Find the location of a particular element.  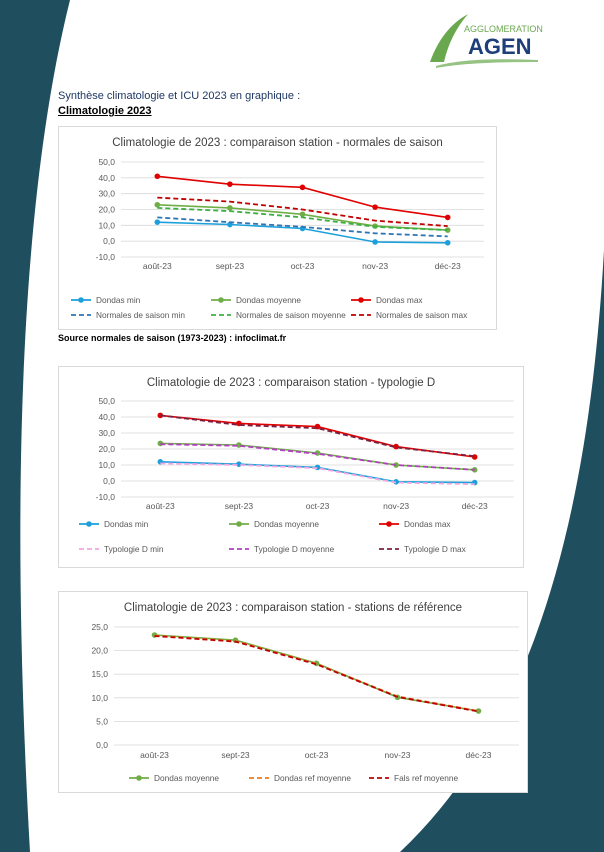

legend-label: Dondas ref moyenne is located at coordinates (312, 778).